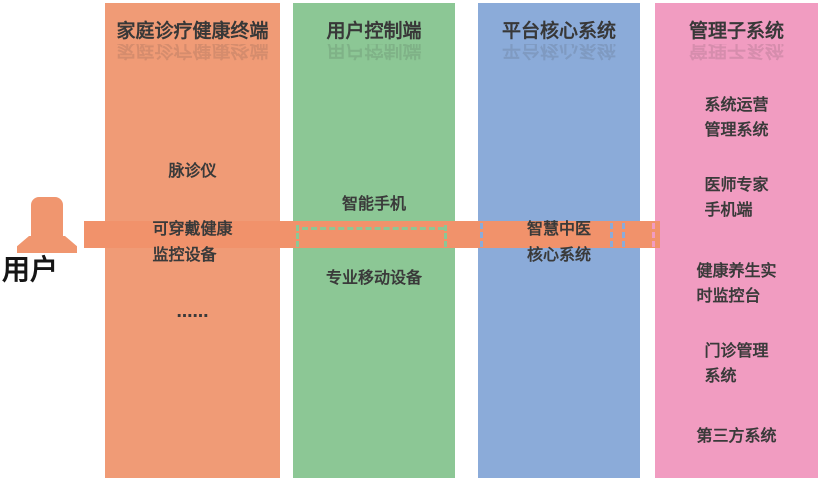 Image resolution: width=840 pixels, height=482 pixels. I want to click on column-title-reflection: 管理子系统, so click(736, 52).